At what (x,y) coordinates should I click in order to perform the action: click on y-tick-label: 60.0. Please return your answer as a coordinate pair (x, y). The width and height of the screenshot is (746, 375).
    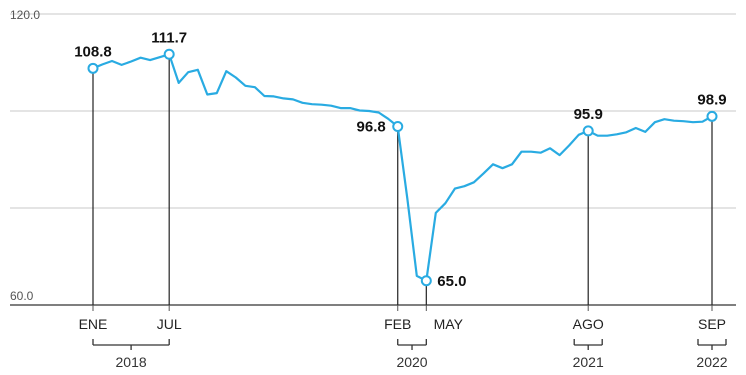
    Looking at the image, I should click on (22, 296).